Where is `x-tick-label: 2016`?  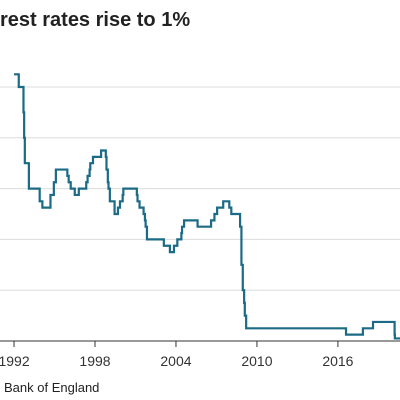
x-tick-label: 2016 is located at coordinates (337, 361).